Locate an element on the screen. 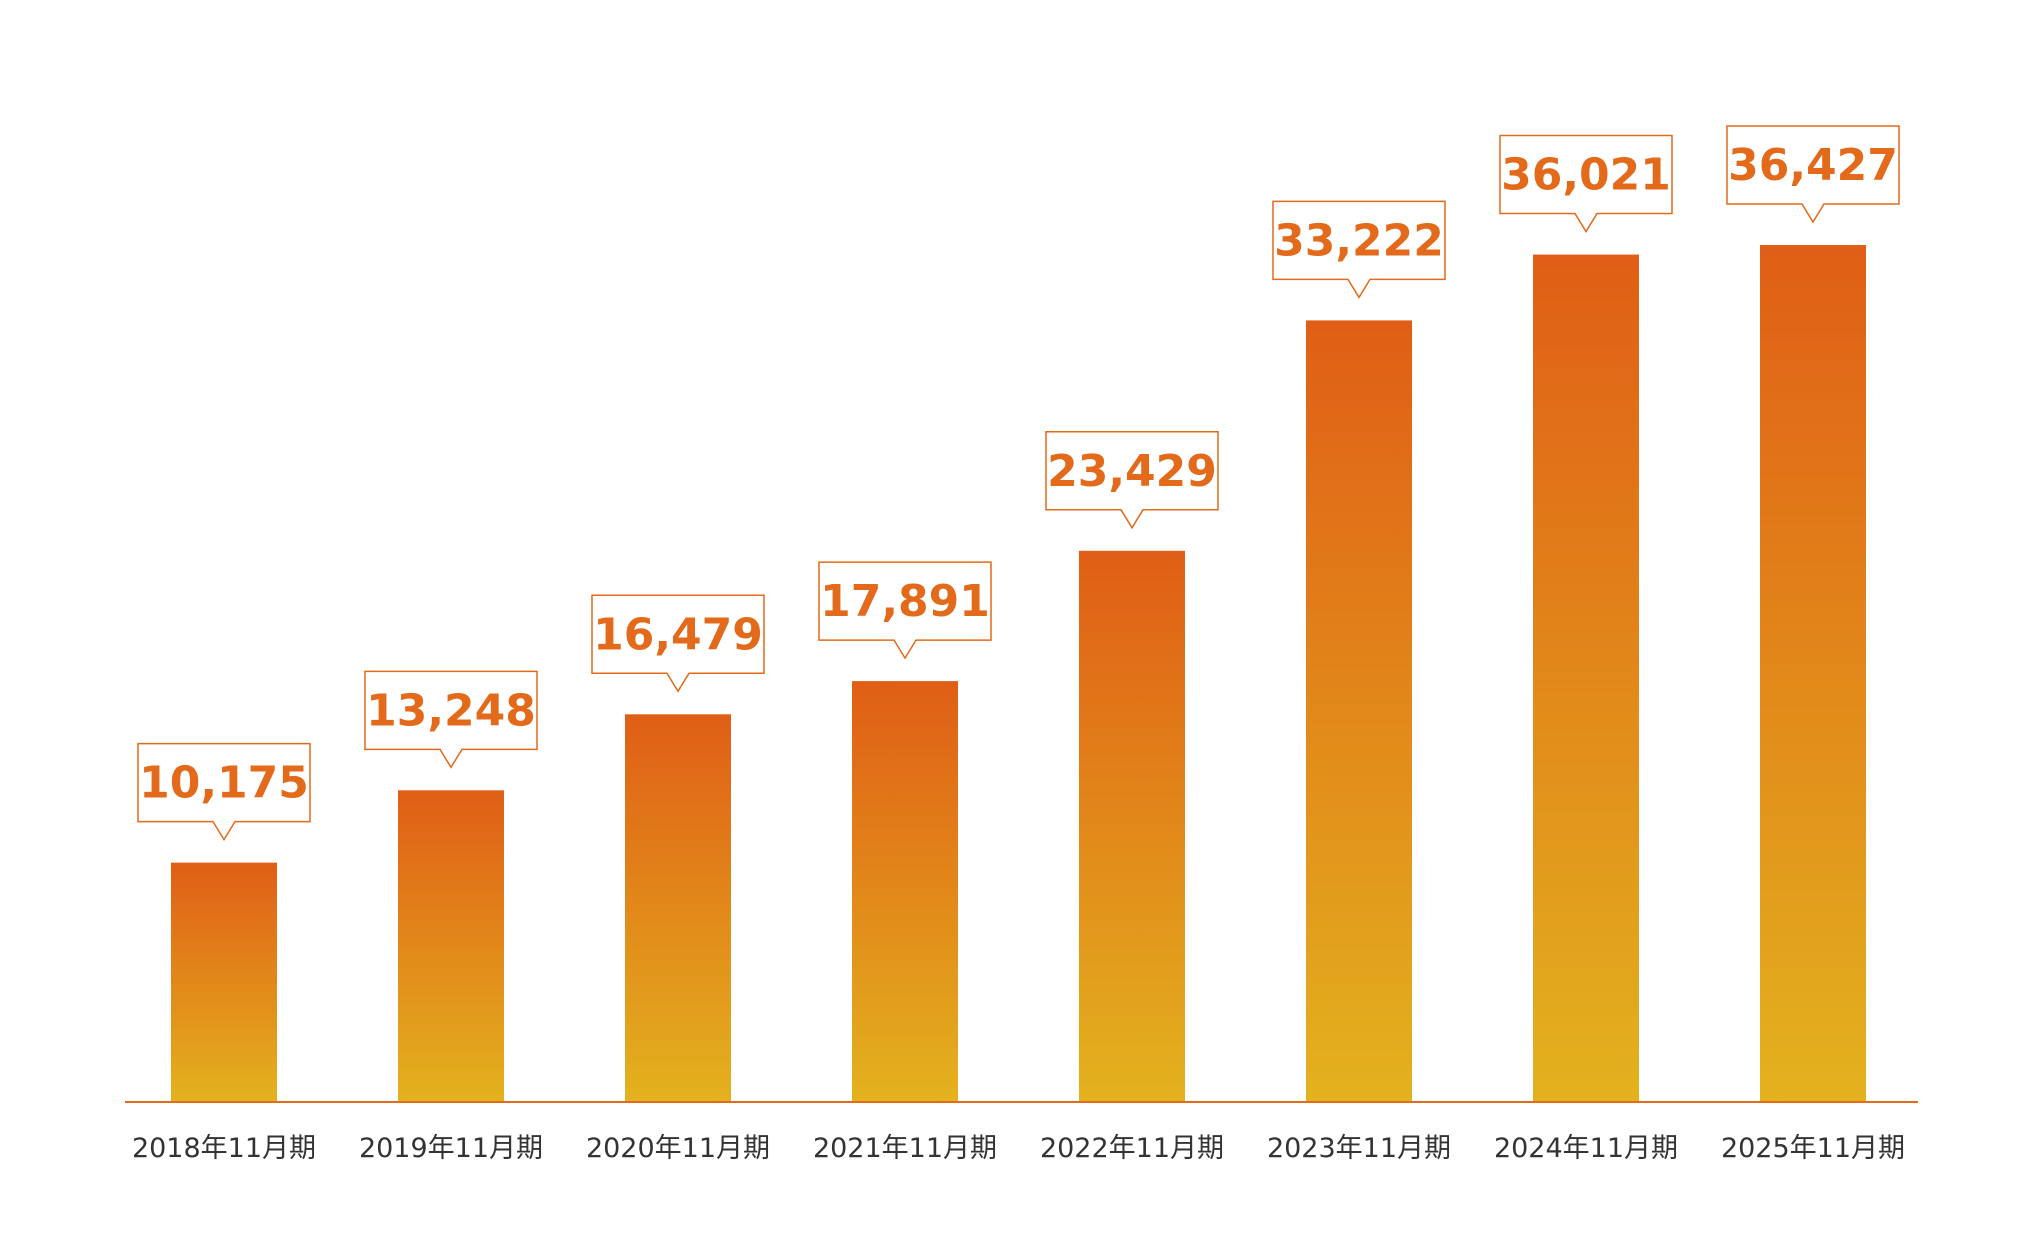  x-tick-label-1: 2019年11月期 is located at coordinates (451, 1148).